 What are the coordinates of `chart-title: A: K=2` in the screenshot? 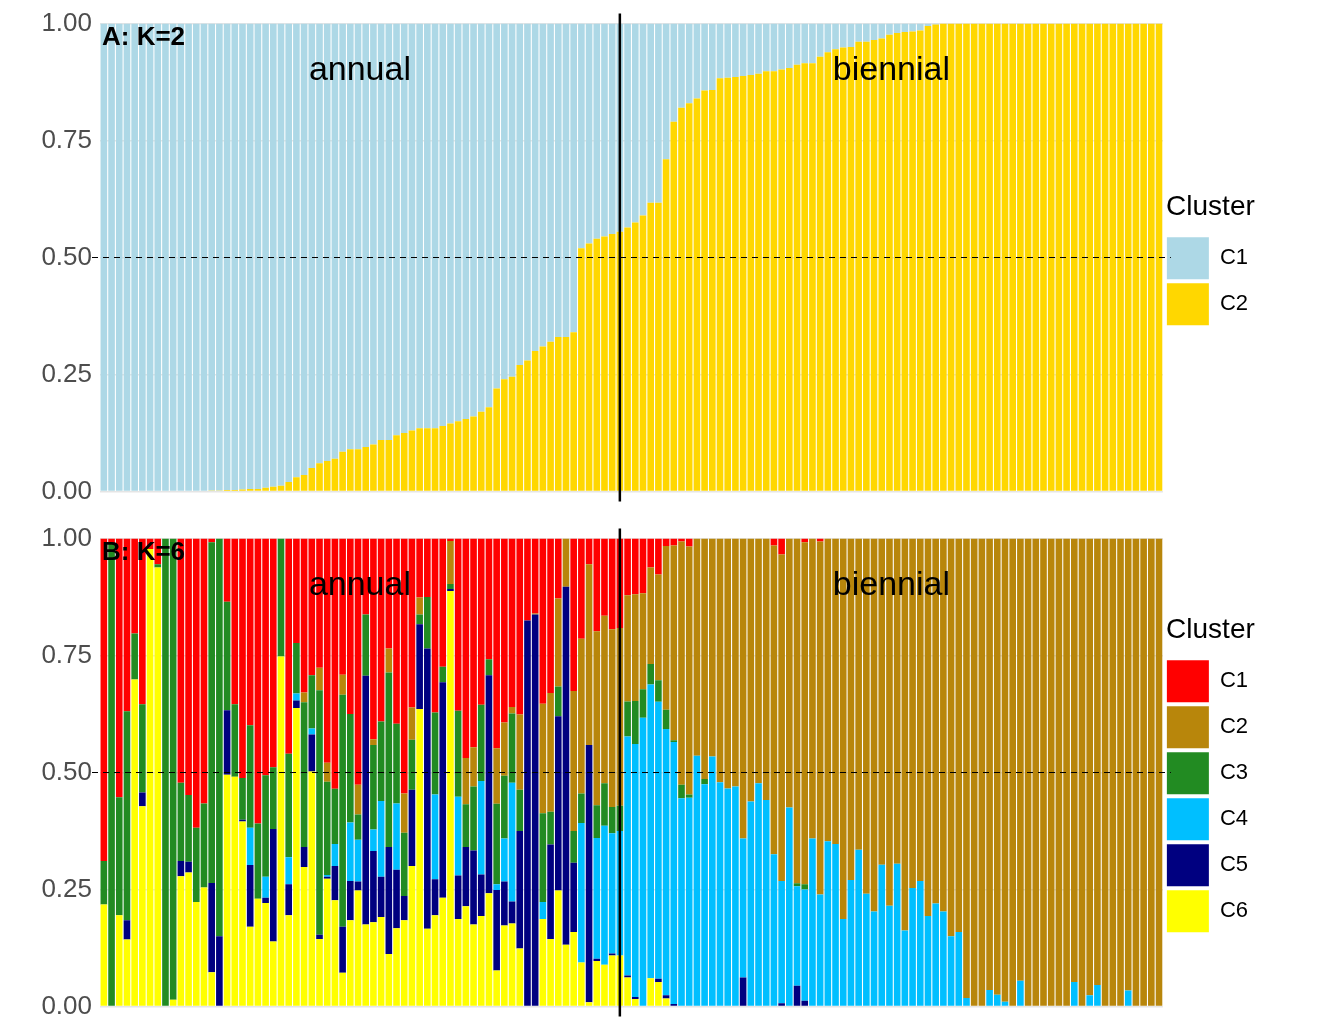 It's located at (144, 35).